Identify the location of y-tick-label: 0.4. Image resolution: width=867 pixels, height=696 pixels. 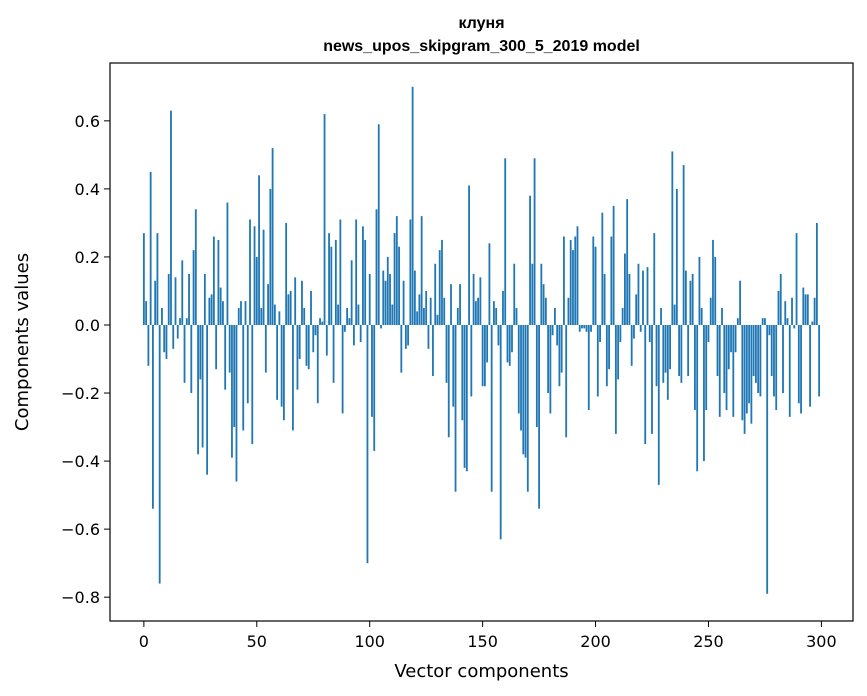
(87, 189).